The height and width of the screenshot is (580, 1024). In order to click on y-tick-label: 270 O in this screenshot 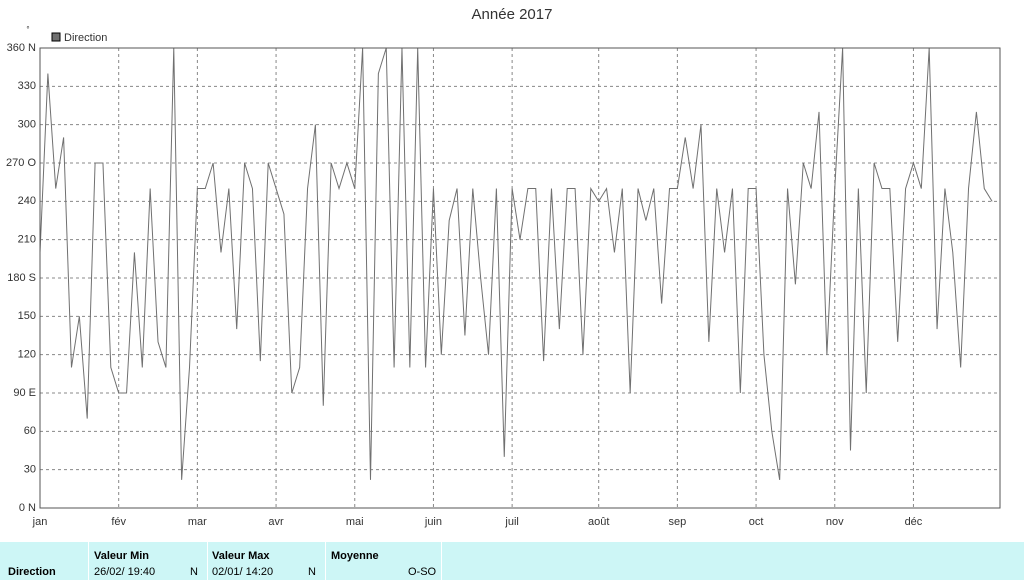, I will do `click(21, 163)`.